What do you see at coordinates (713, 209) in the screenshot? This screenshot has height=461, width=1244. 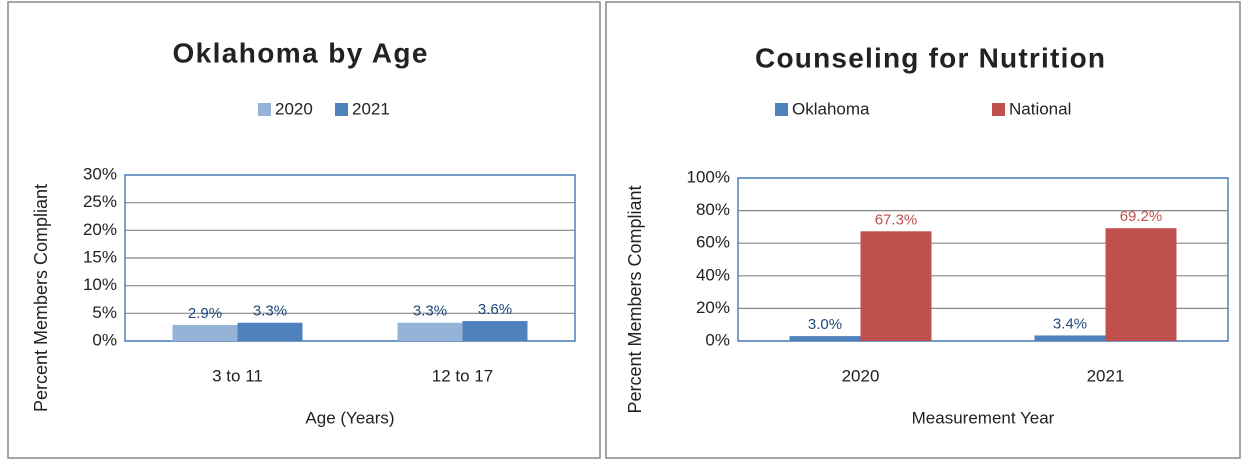 I see `y-tick-label: 80%` at bounding box center [713, 209].